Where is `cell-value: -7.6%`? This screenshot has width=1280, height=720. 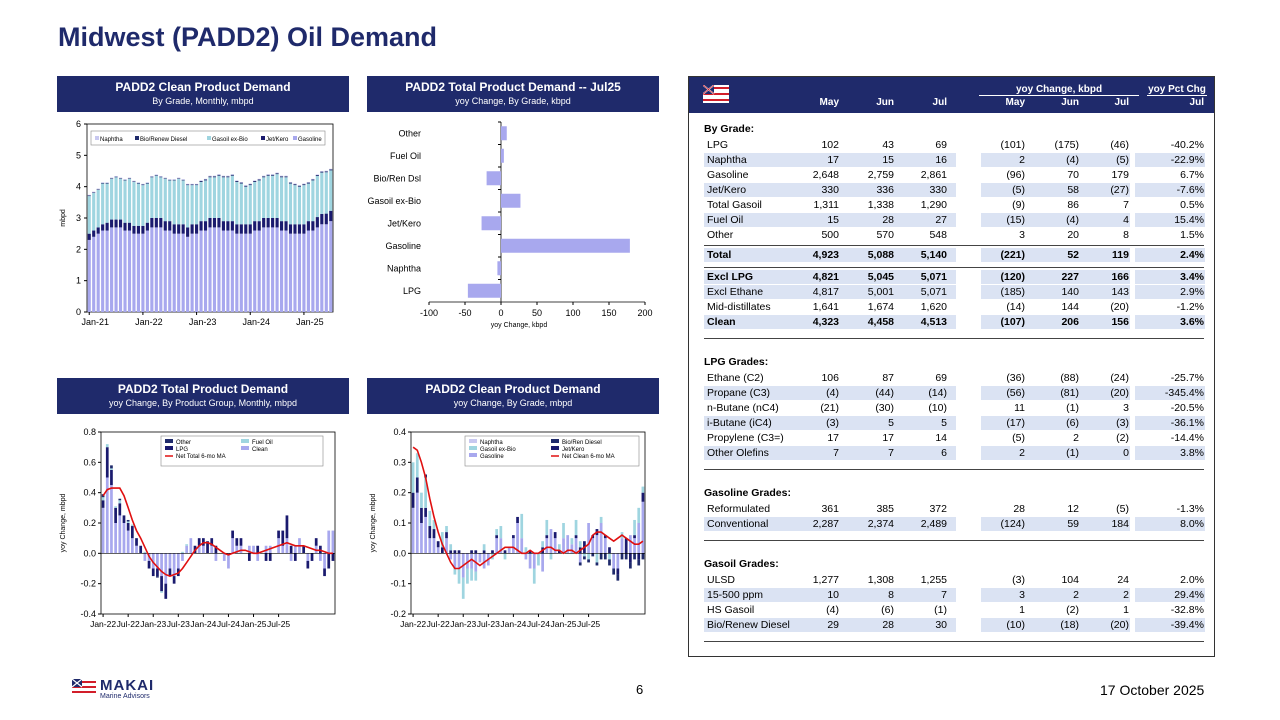
cell-value: -7.6% is located at coordinates (1190, 190).